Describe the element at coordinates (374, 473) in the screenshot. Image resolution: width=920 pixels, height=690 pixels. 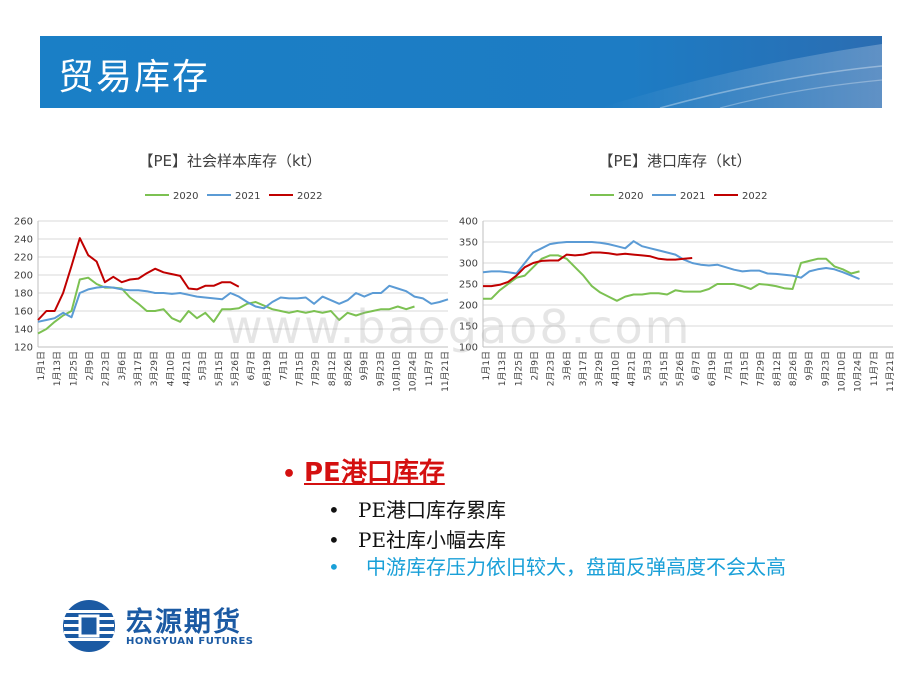
I see `bullet-main-text: PE港口库存` at that location.